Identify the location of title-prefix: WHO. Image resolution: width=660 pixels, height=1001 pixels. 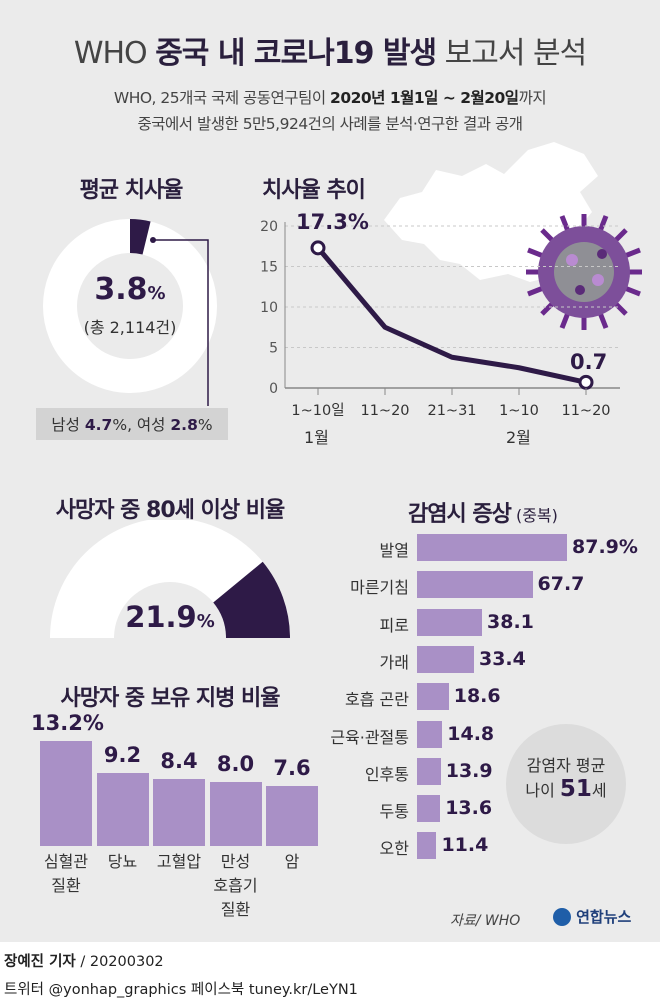
(110, 53).